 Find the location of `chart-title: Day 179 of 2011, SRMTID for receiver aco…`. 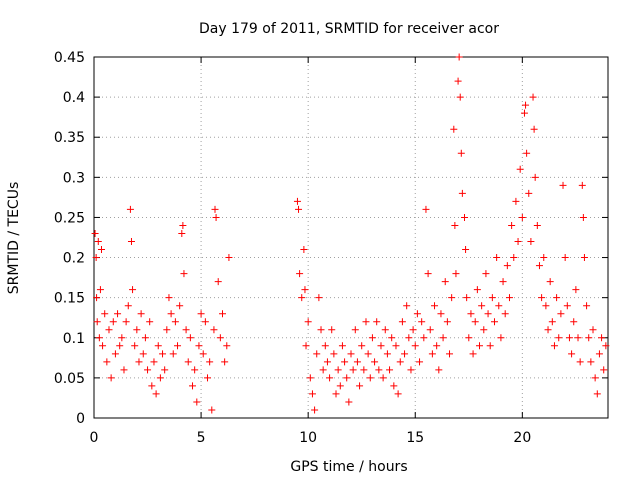

chart-title: Day 179 of 2011, SRMTID for receiver aco… is located at coordinates (349, 29).